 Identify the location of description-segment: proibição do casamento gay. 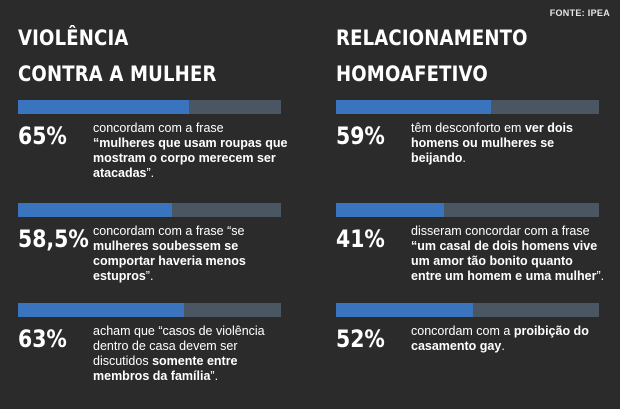
(500, 338).